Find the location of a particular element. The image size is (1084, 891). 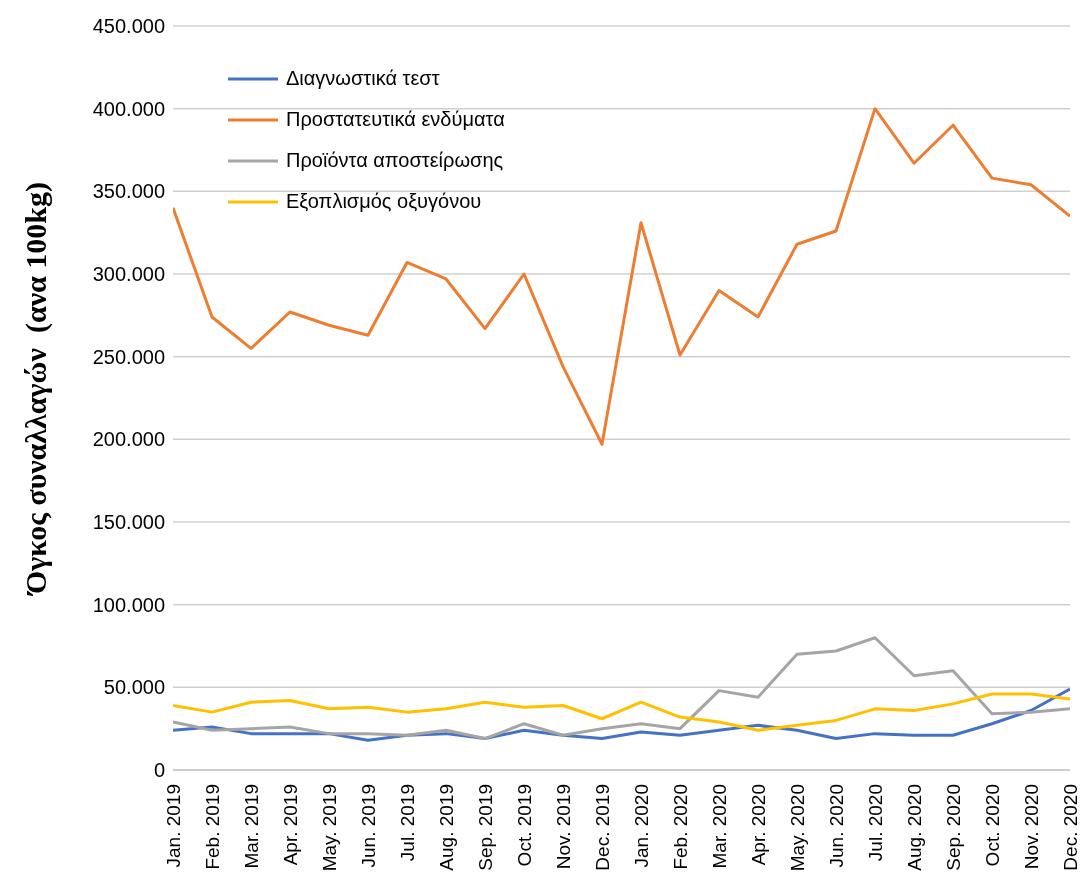

x-tick-label: Apr. 2019 is located at coordinates (290, 825).